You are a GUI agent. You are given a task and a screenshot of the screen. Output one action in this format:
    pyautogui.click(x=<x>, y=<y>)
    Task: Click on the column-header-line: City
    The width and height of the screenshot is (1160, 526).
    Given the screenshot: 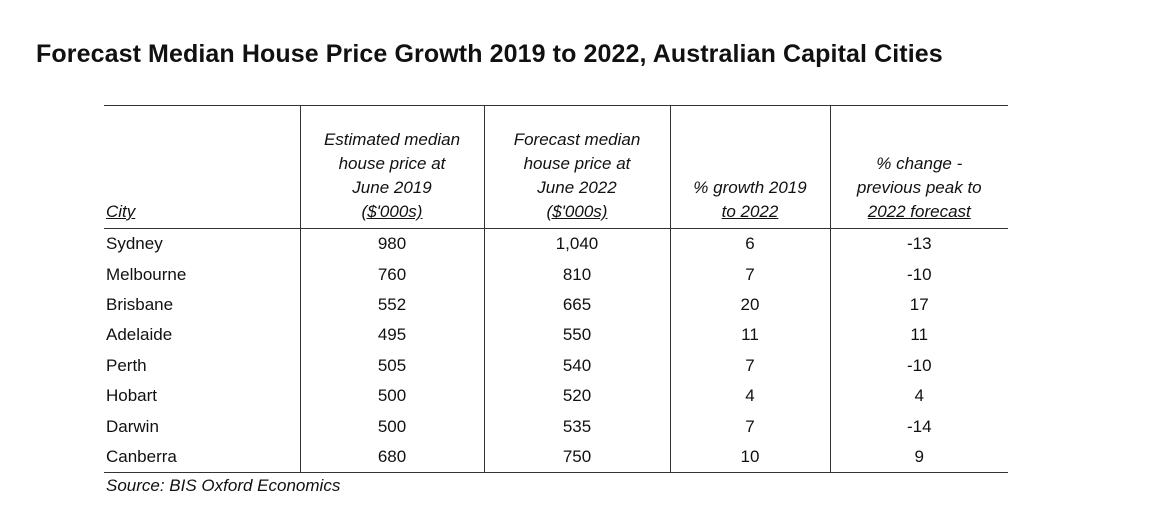 What is the action you would take?
    pyautogui.click(x=121, y=211)
    